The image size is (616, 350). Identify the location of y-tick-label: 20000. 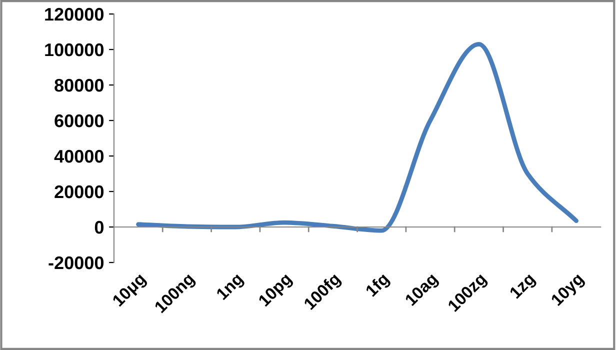
(79, 191).